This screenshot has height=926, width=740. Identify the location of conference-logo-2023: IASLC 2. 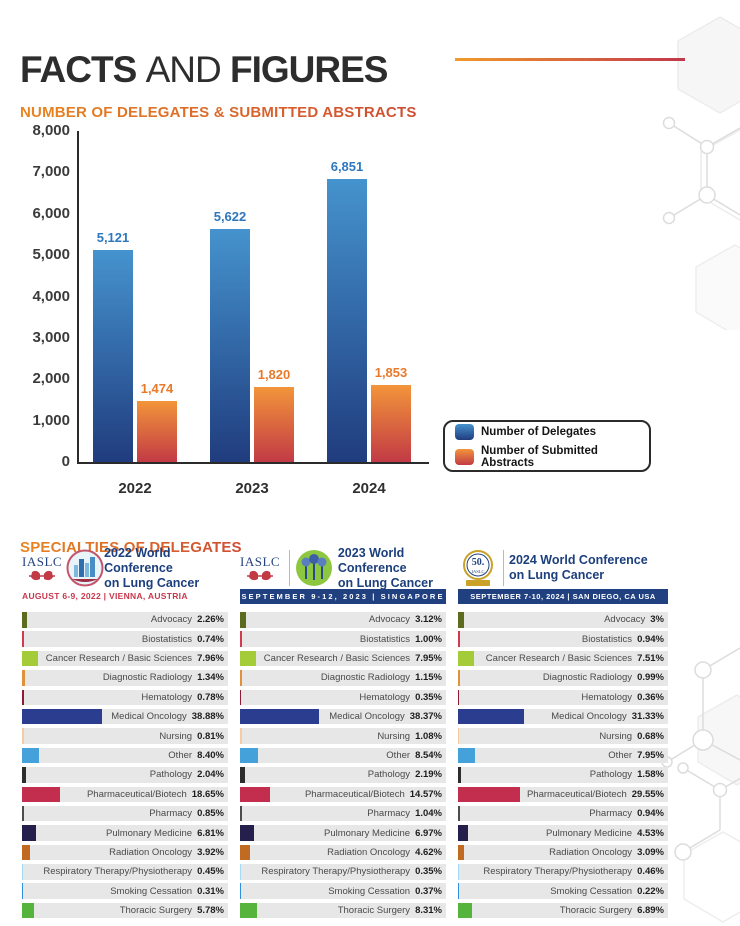
(343, 568).